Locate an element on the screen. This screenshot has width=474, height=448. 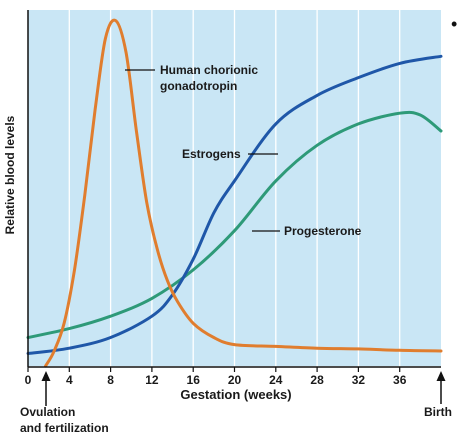
x-tick-label-8: 8 is located at coordinates (110, 380).